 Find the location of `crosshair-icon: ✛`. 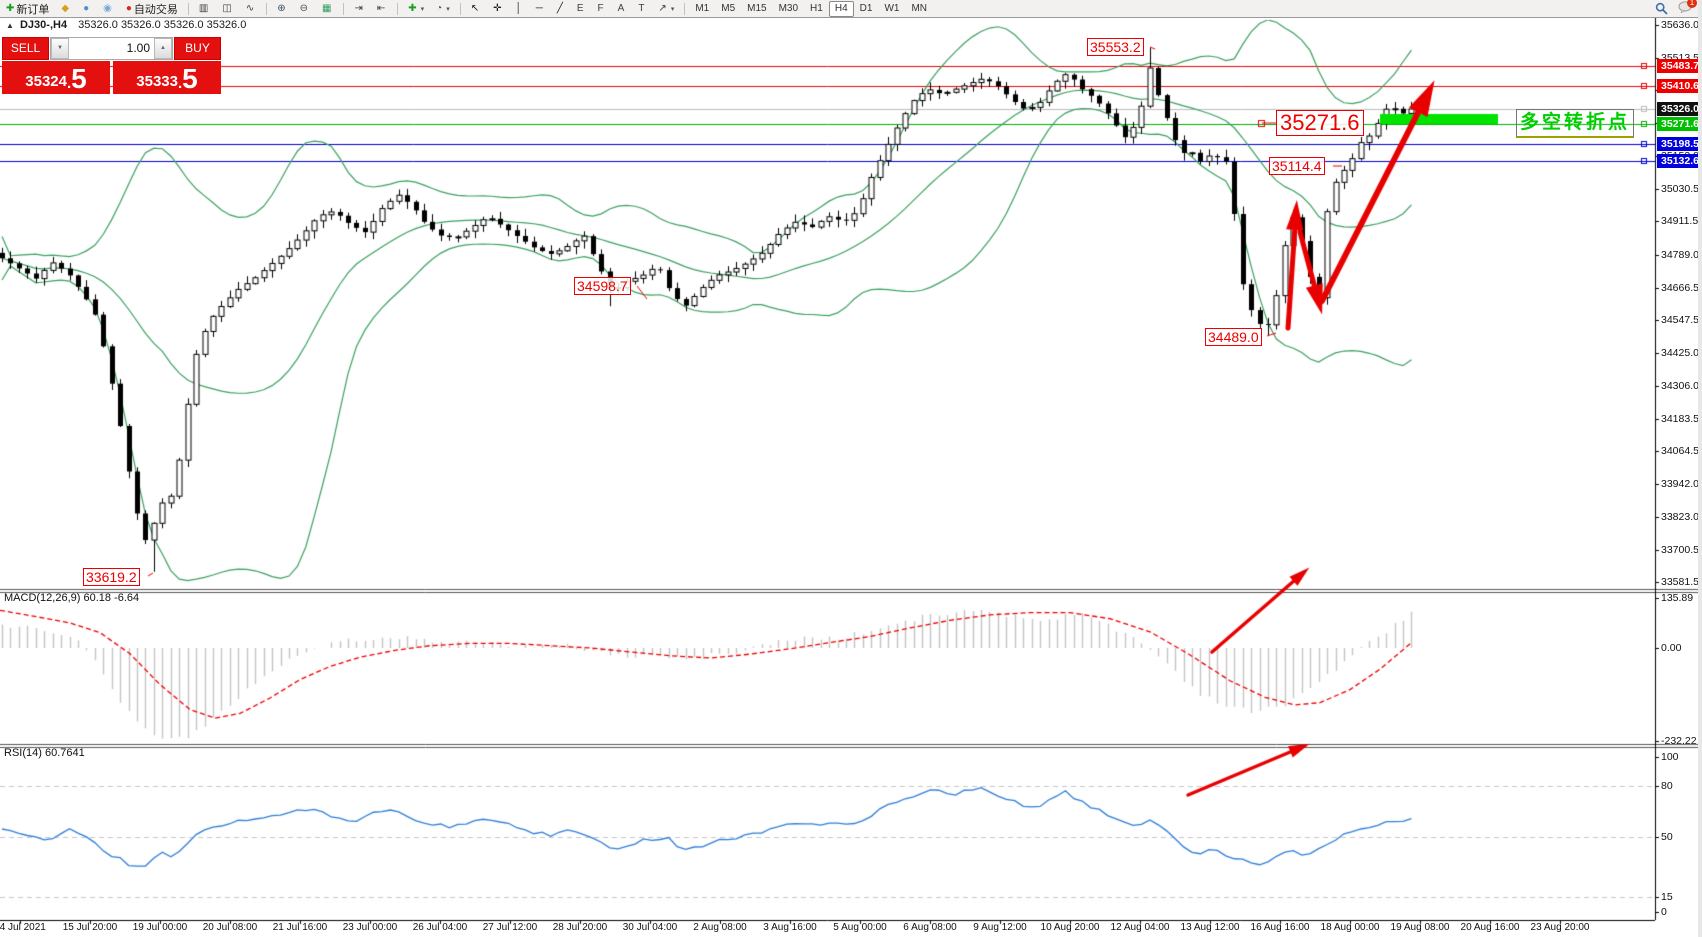

crosshair-icon: ✛ is located at coordinates (498, 9).